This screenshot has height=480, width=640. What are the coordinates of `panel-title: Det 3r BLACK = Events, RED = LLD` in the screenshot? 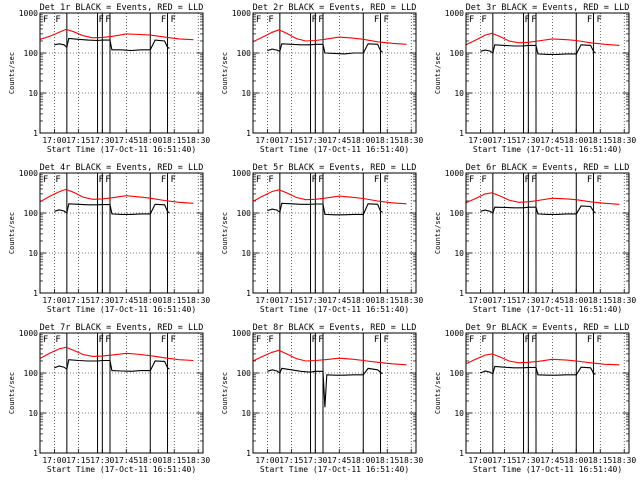 It's located at (548, 8).